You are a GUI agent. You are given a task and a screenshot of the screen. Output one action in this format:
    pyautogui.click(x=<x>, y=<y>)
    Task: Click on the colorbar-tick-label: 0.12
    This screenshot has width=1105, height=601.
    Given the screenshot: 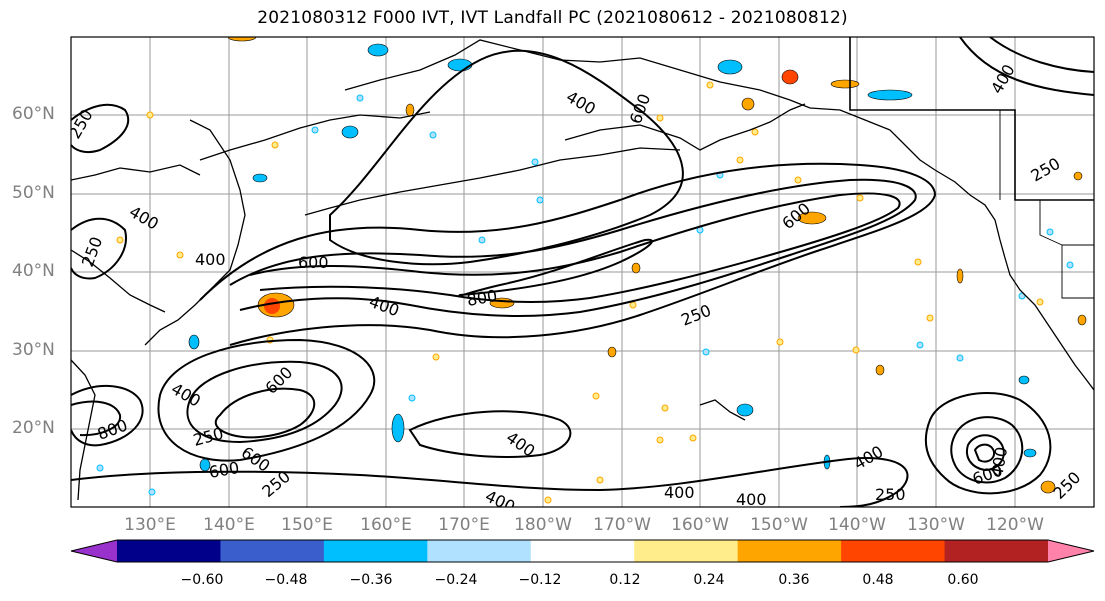 What is the action you would take?
    pyautogui.click(x=625, y=580)
    